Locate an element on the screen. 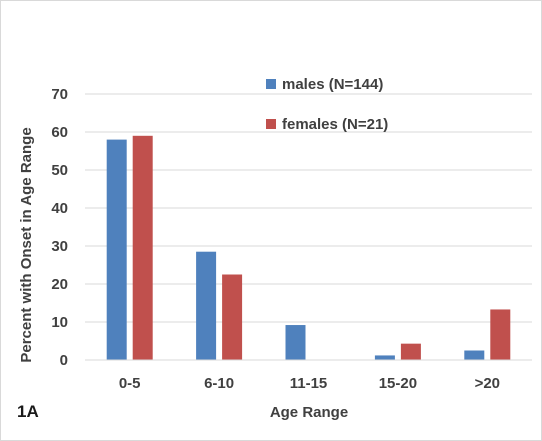 The height and width of the screenshot is (441, 542). legend-swatch-males is located at coordinates (271, 84).